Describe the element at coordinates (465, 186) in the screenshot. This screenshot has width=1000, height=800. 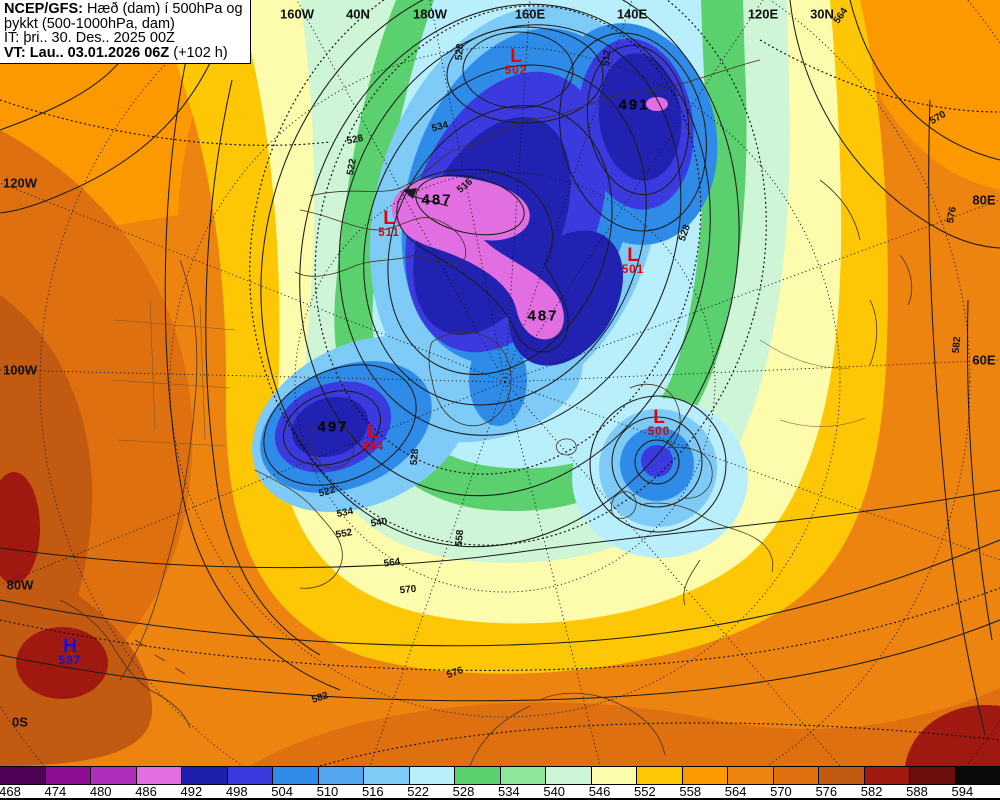
I see `contour-label-516: 516` at that location.